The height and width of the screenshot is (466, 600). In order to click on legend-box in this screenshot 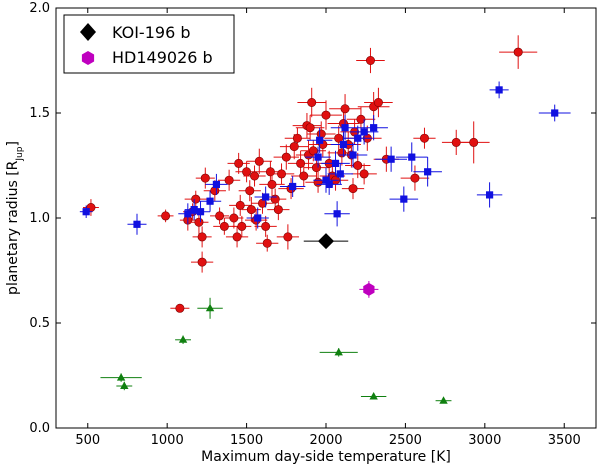, I will do `click(149, 44)`.